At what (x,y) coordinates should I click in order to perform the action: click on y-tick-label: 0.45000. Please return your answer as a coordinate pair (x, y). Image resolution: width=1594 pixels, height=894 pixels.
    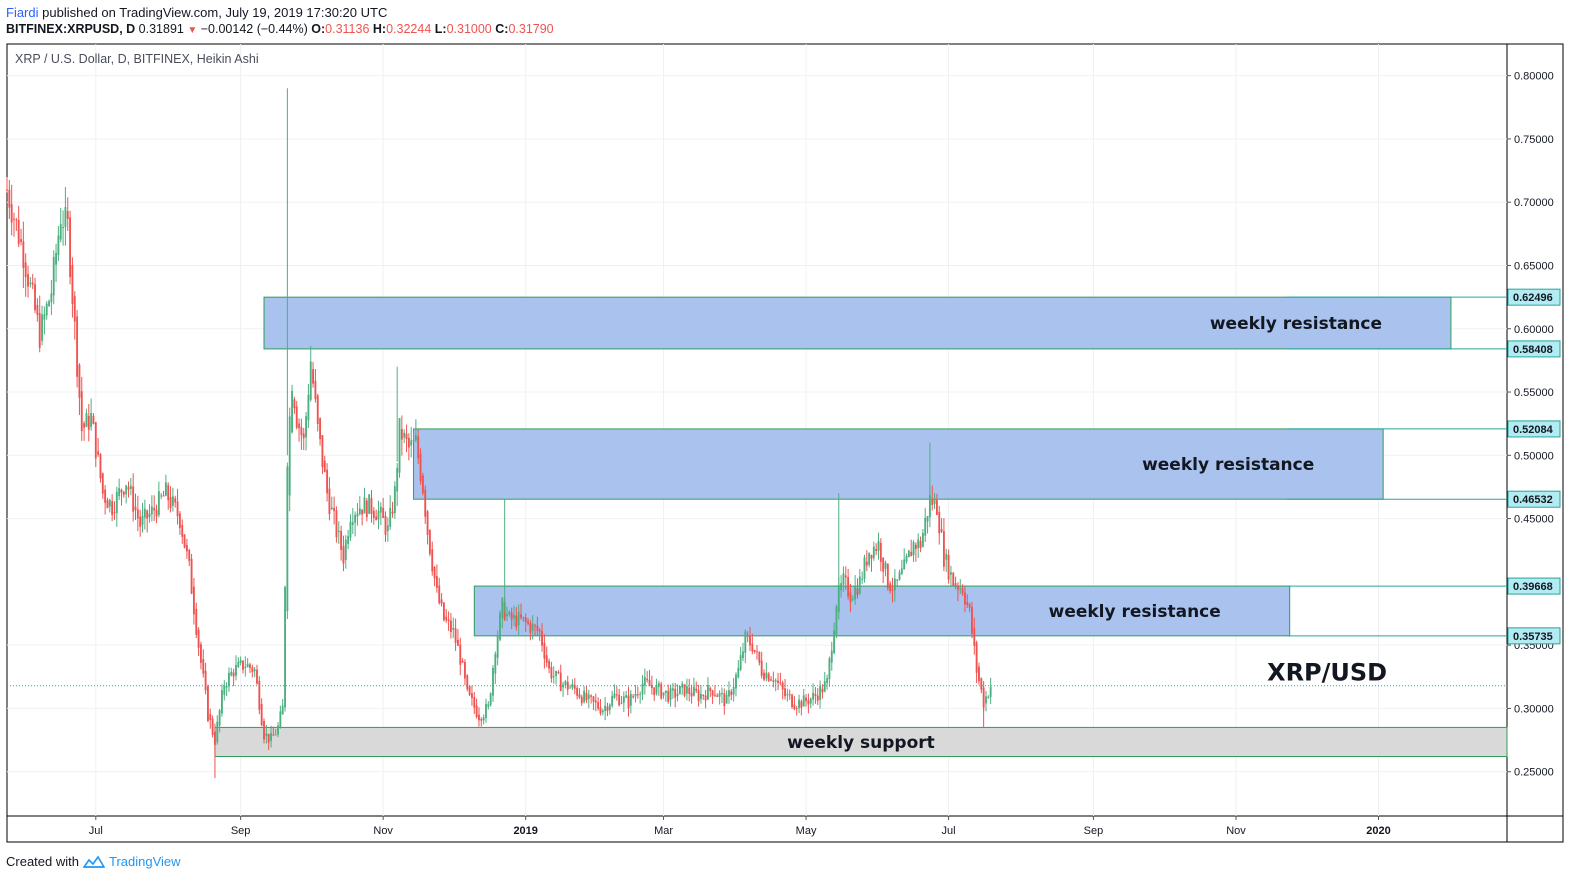
    Looking at the image, I should click on (1534, 520).